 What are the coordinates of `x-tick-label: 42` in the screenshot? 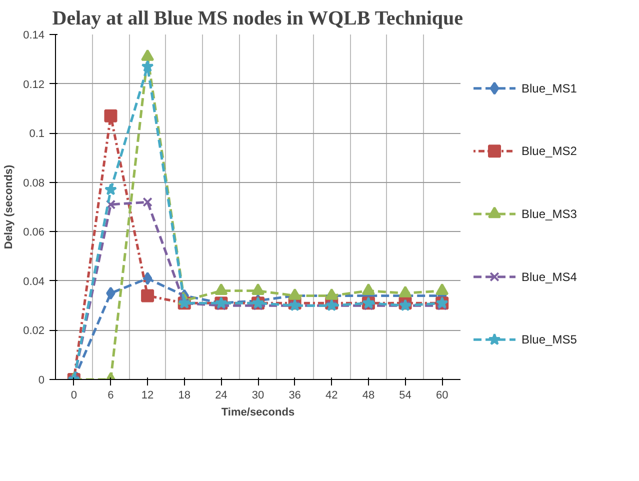 It's located at (332, 396).